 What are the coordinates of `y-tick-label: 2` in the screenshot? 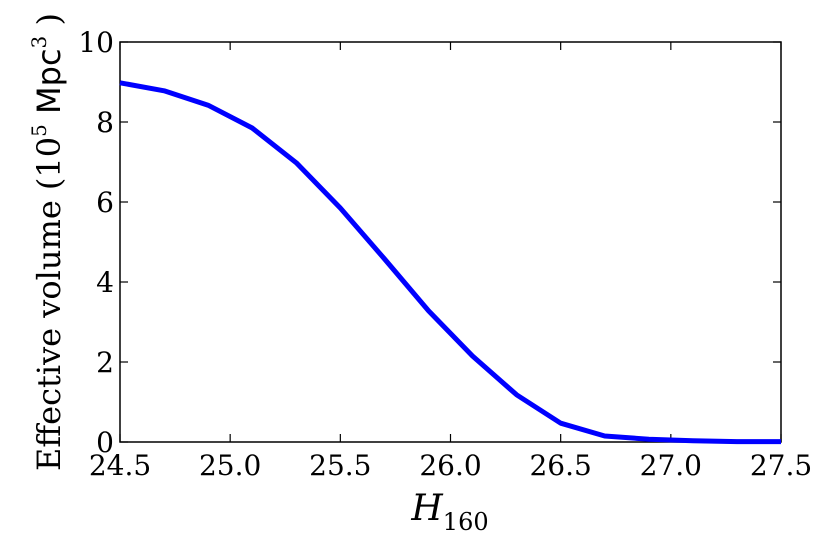 It's located at (105, 362).